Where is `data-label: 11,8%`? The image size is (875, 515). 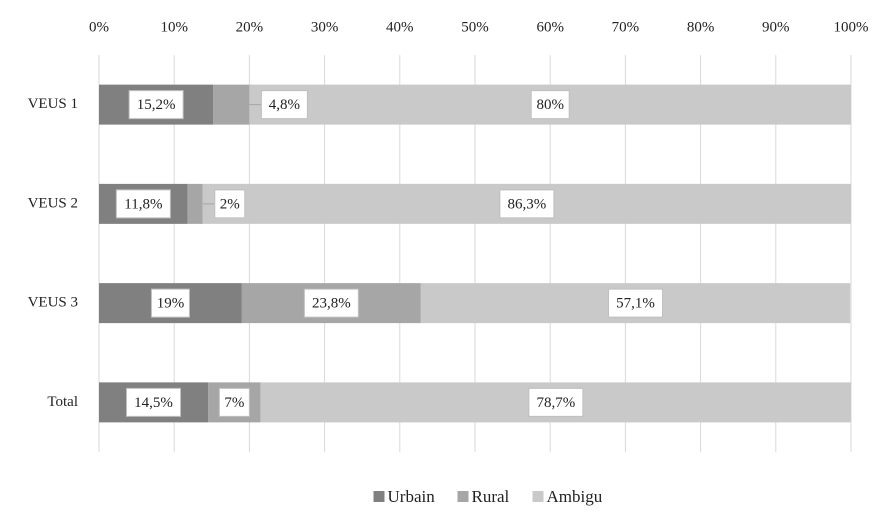 data-label: 11,8% is located at coordinates (143, 204).